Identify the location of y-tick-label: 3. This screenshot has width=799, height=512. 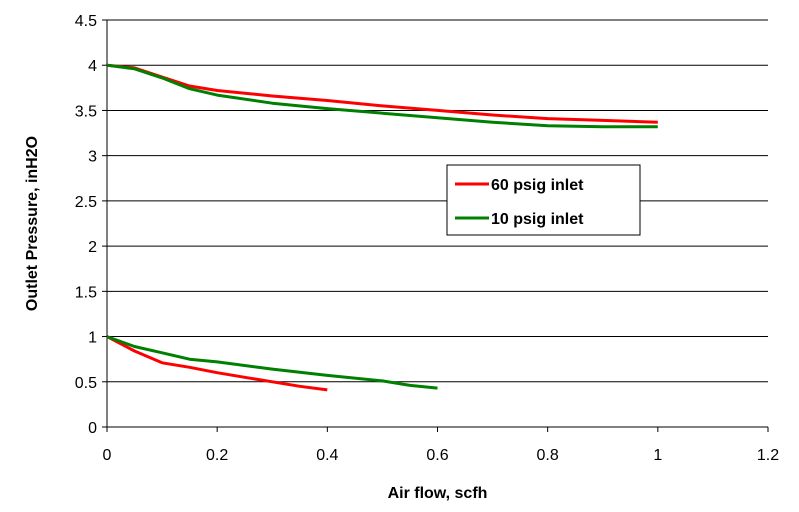
(92, 157).